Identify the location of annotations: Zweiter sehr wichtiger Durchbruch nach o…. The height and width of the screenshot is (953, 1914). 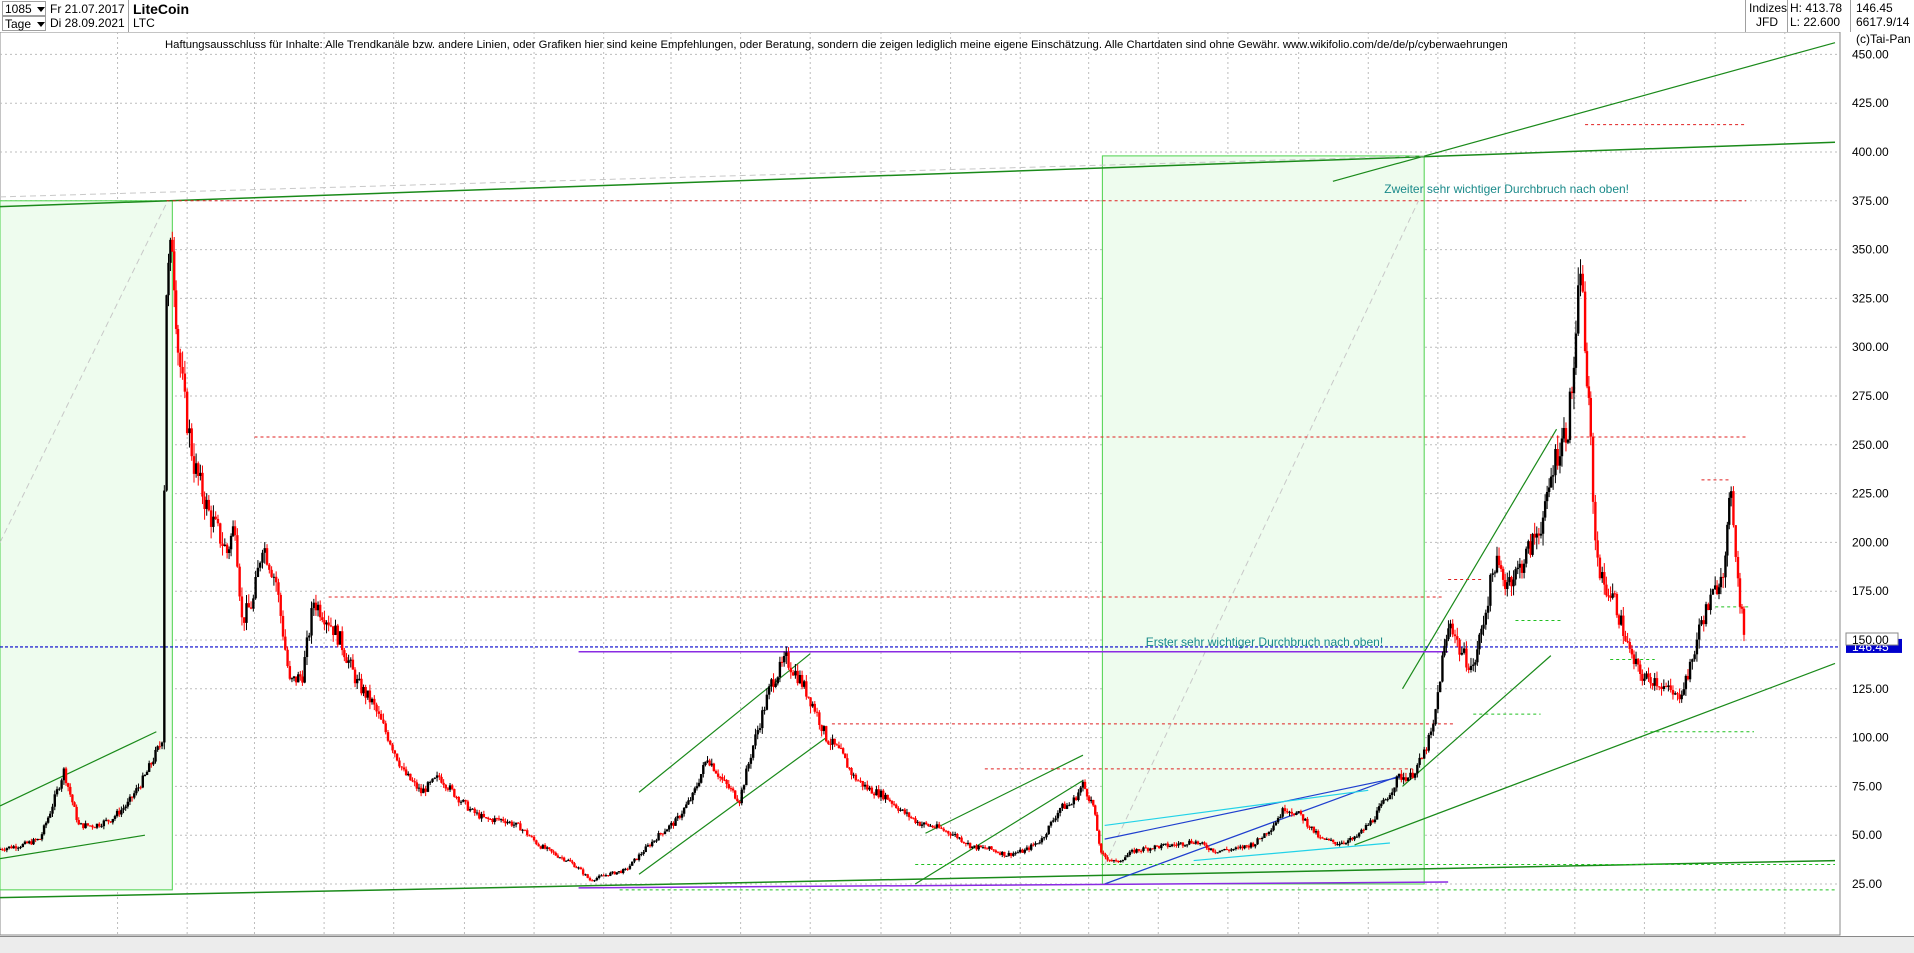
(1387, 415).